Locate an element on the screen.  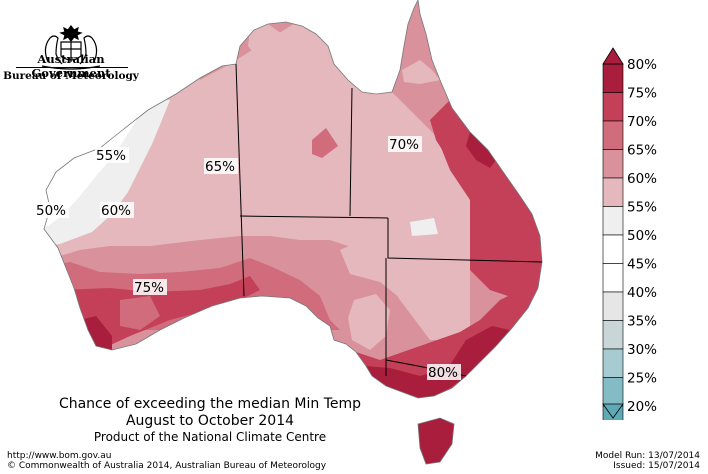
map-label-80: 80% is located at coordinates (443, 373).